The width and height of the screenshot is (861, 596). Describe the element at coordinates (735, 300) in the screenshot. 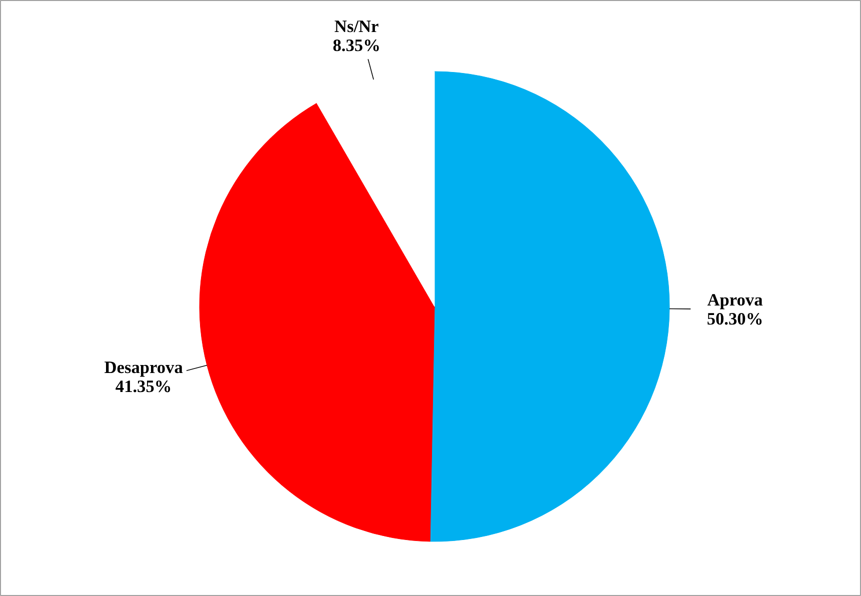

I see `slice-label: Aprova` at that location.